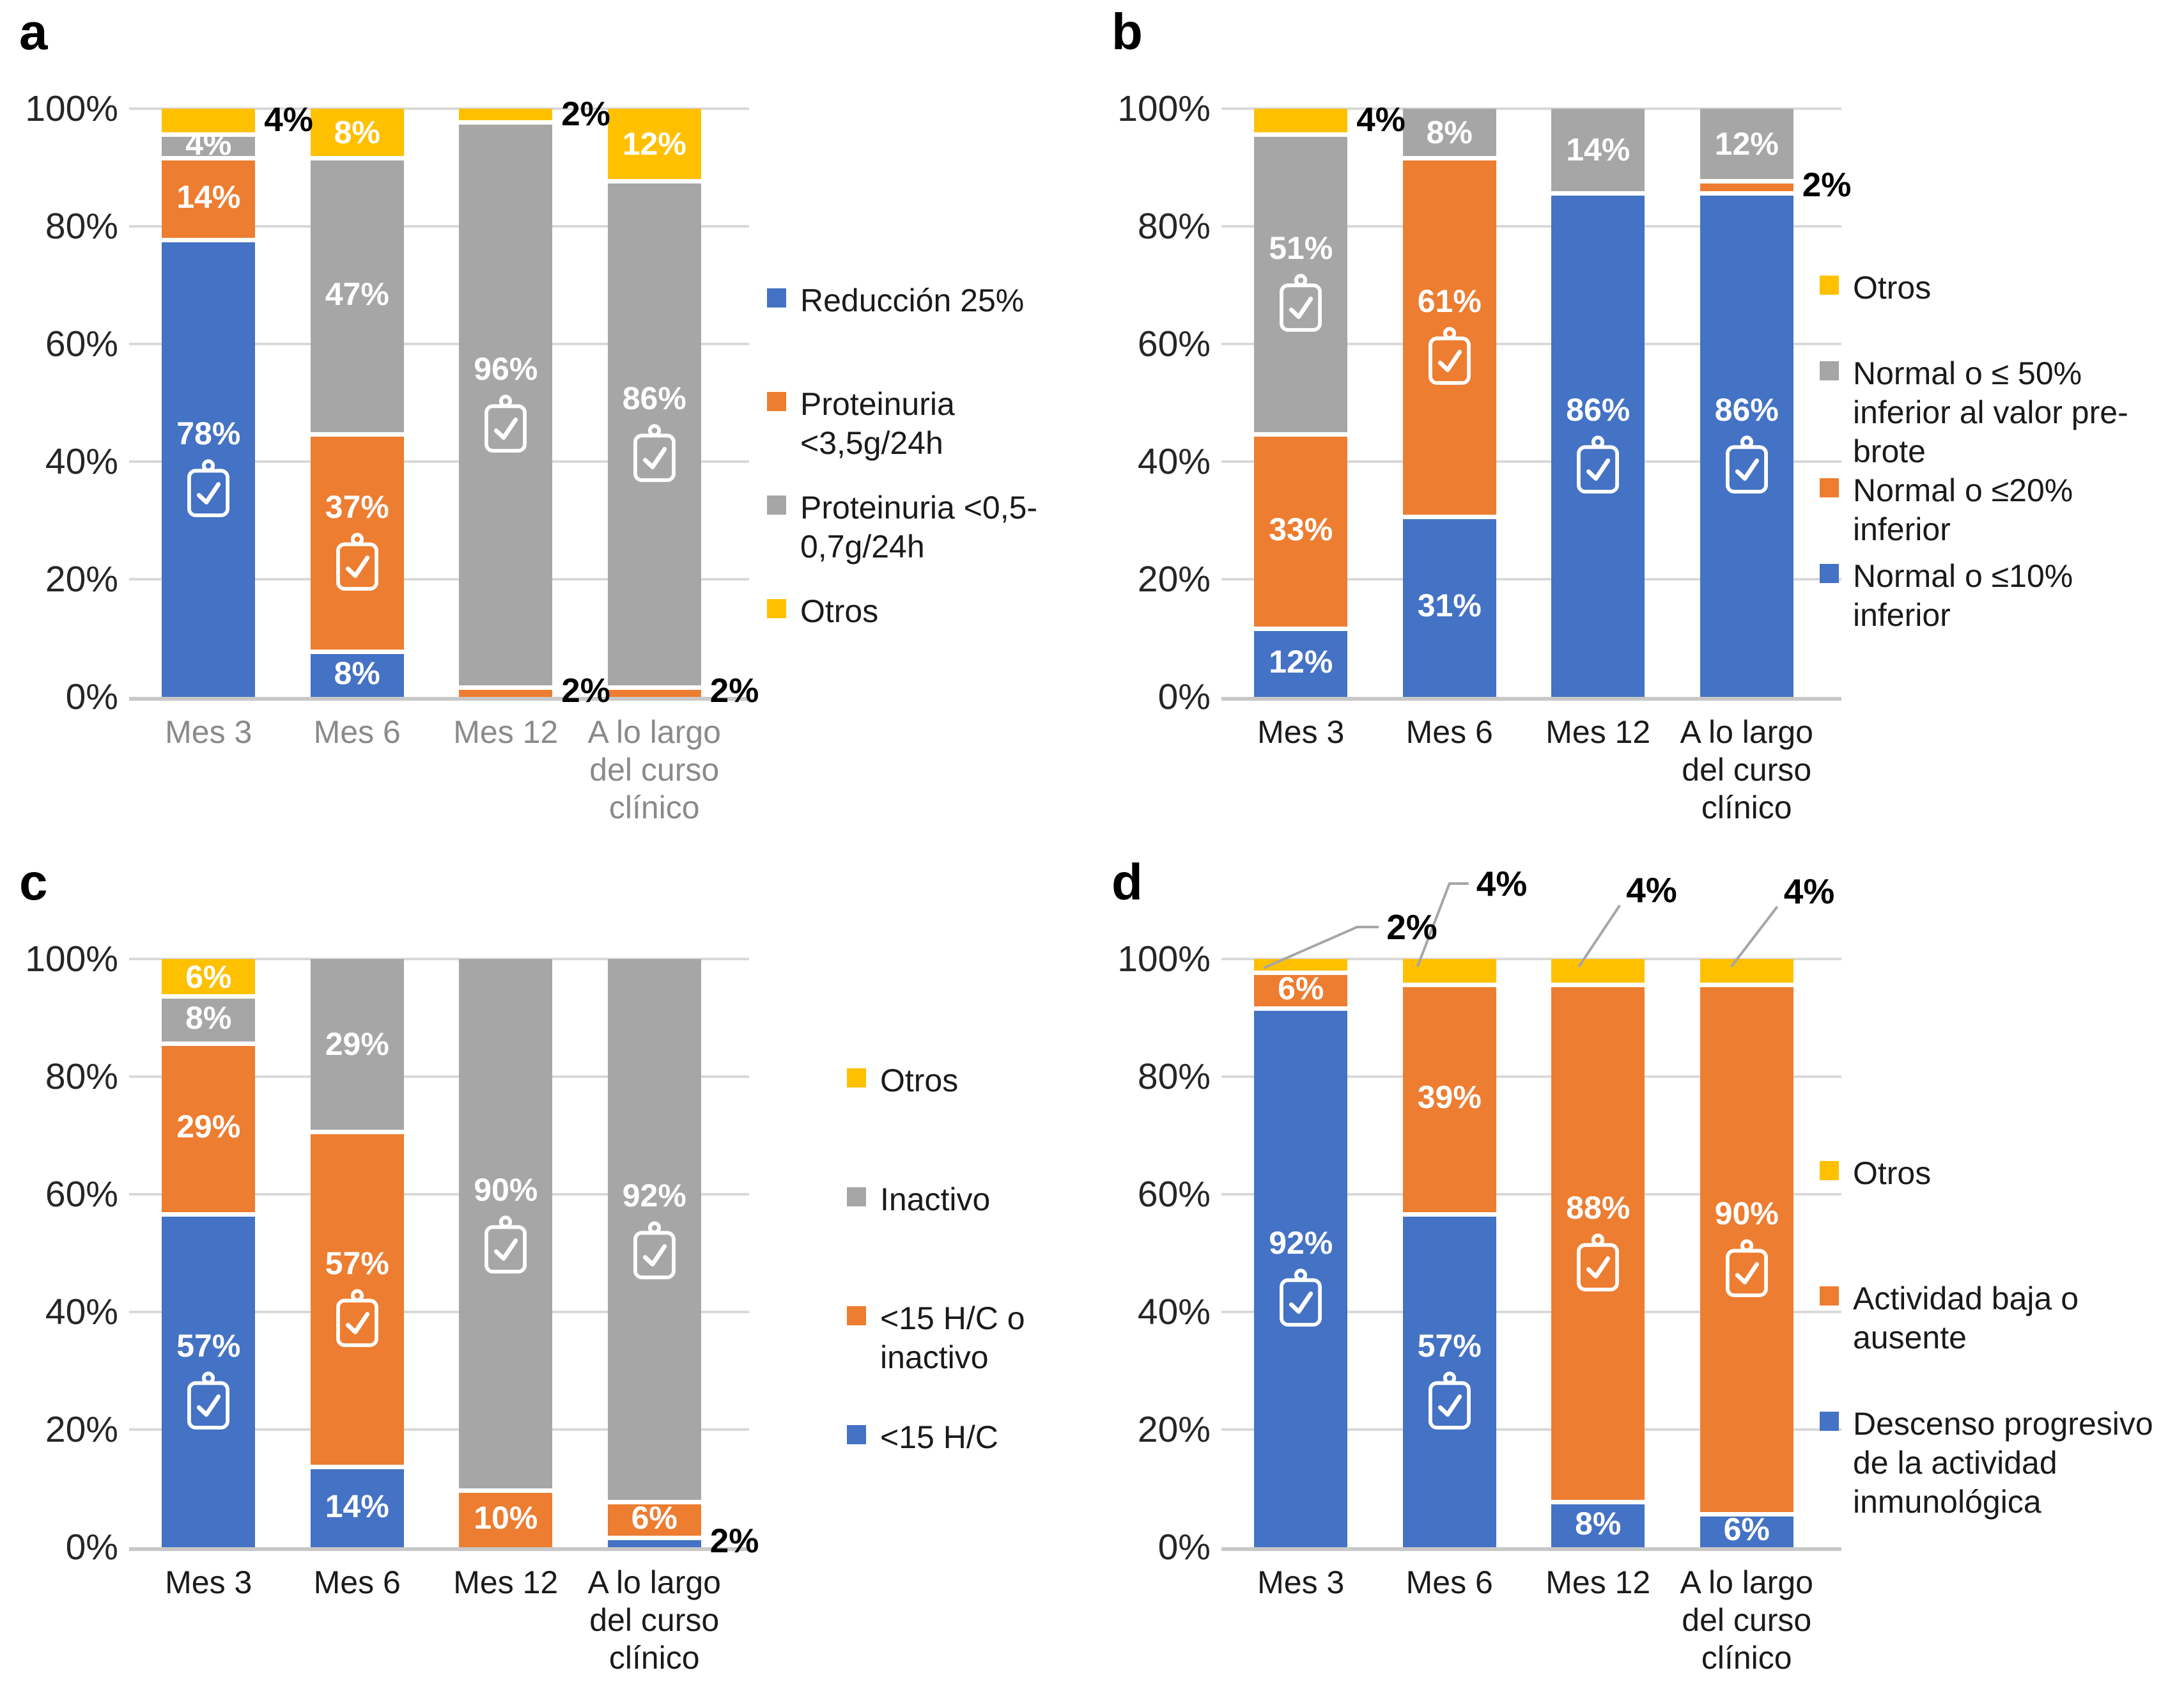 This screenshot has height=1700, width=2184. I want to click on y-tick-label: 60%, so click(1174, 344).